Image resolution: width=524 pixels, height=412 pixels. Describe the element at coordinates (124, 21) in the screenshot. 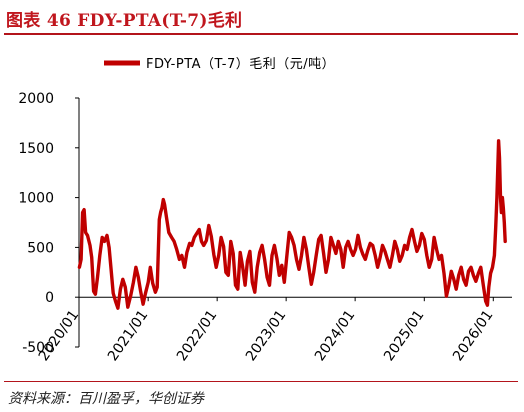

I see `figure-title: 图表 46 FDY-PTA(T-7)毛利` at that location.